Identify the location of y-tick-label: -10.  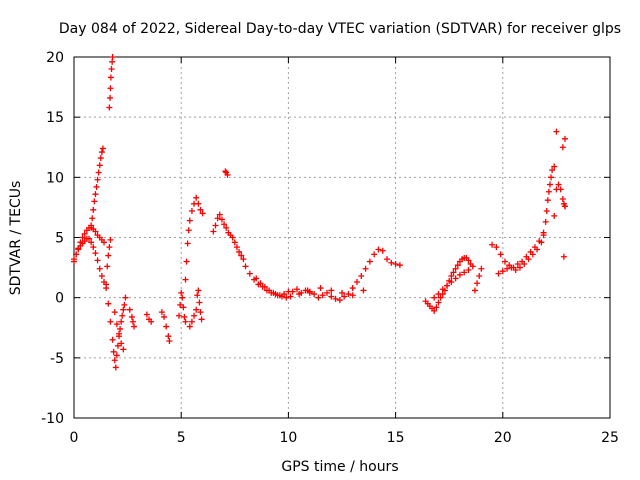
(52, 419).